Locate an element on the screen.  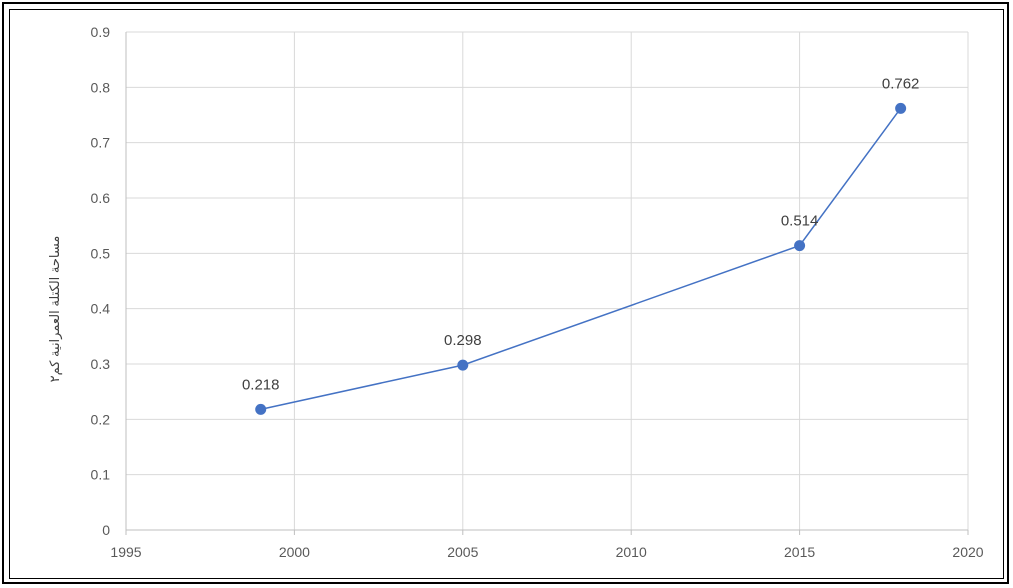
y-tick-label: 0.3 is located at coordinates (101, 364).